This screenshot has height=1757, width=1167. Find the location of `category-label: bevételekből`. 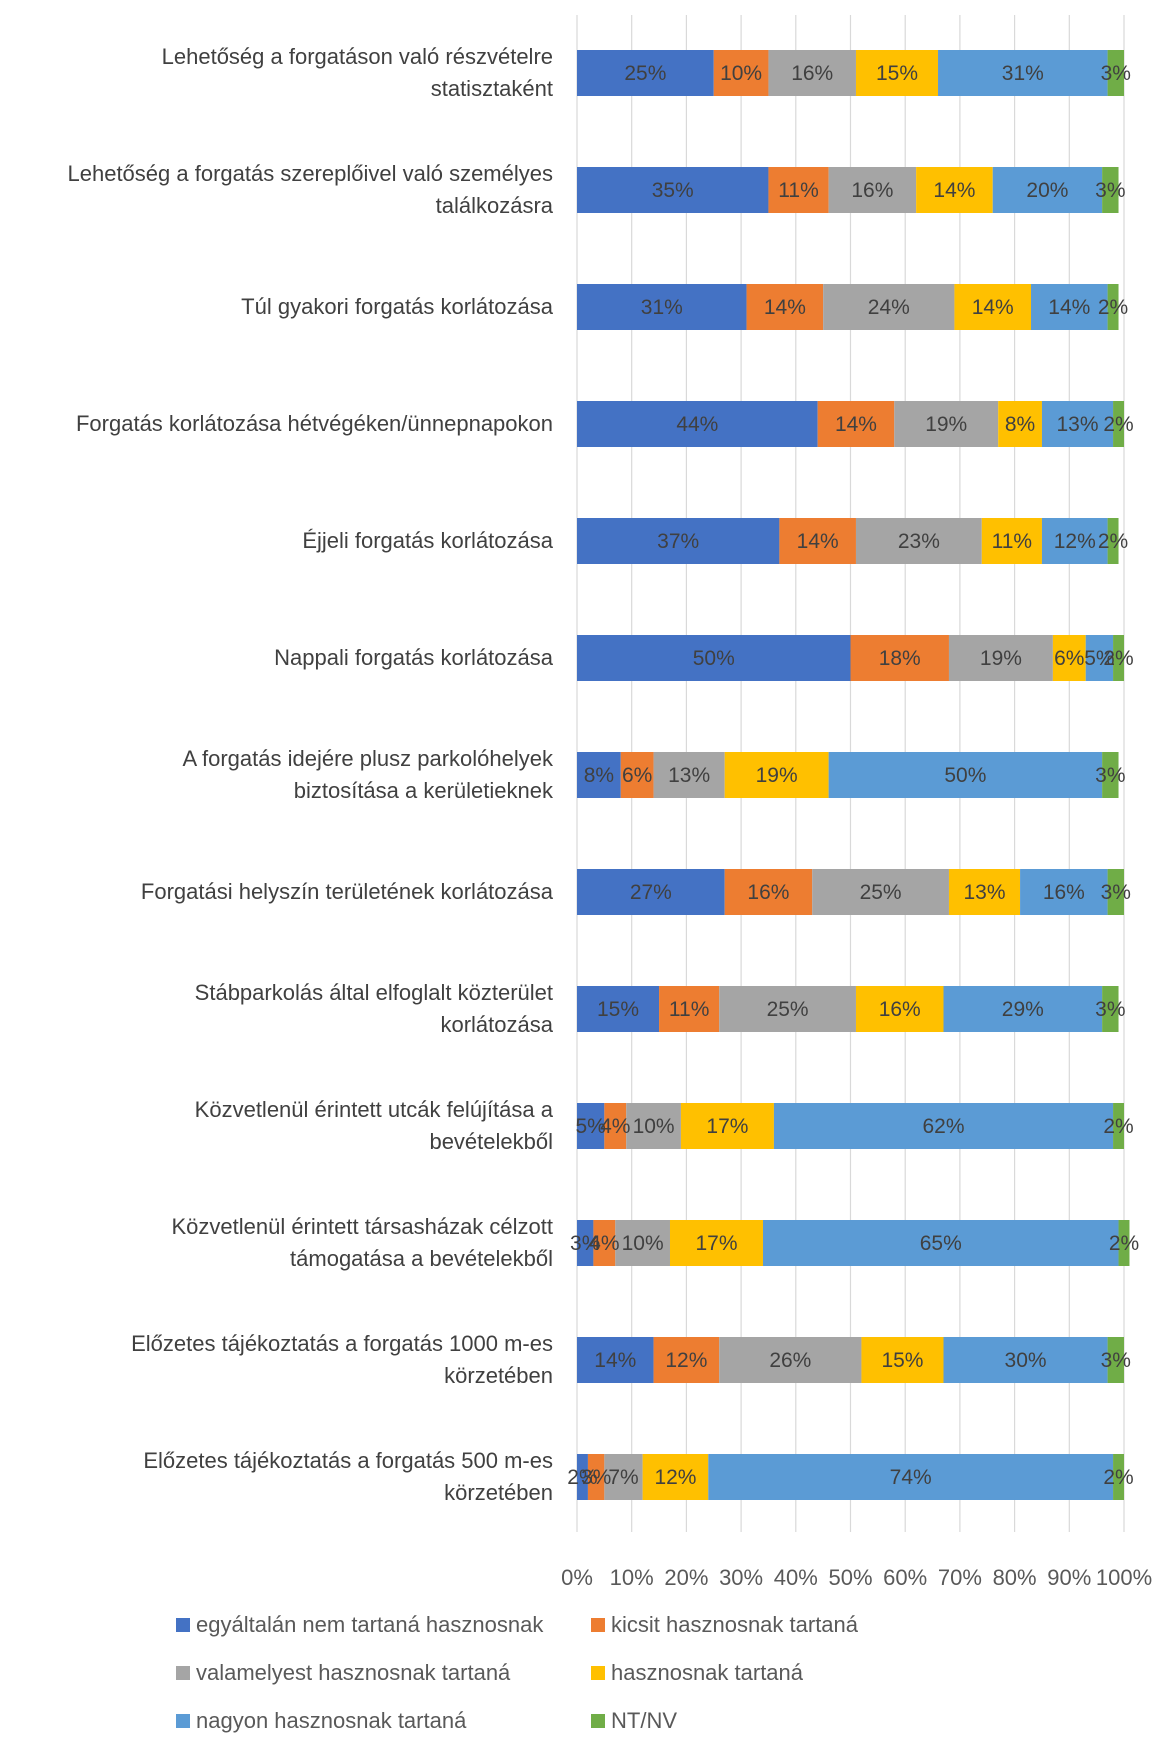

category-label: bevételekből is located at coordinates (491, 1141).